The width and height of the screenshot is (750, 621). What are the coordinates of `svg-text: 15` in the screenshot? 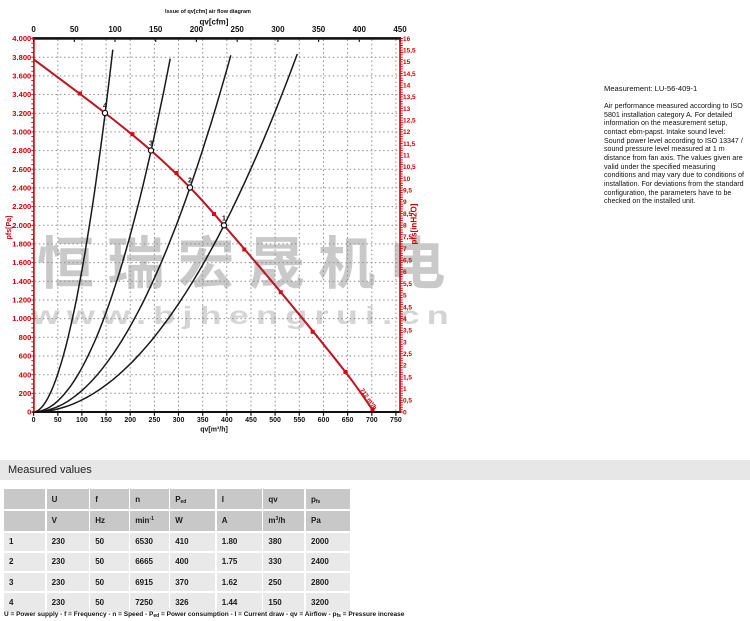 It's located at (407, 62).